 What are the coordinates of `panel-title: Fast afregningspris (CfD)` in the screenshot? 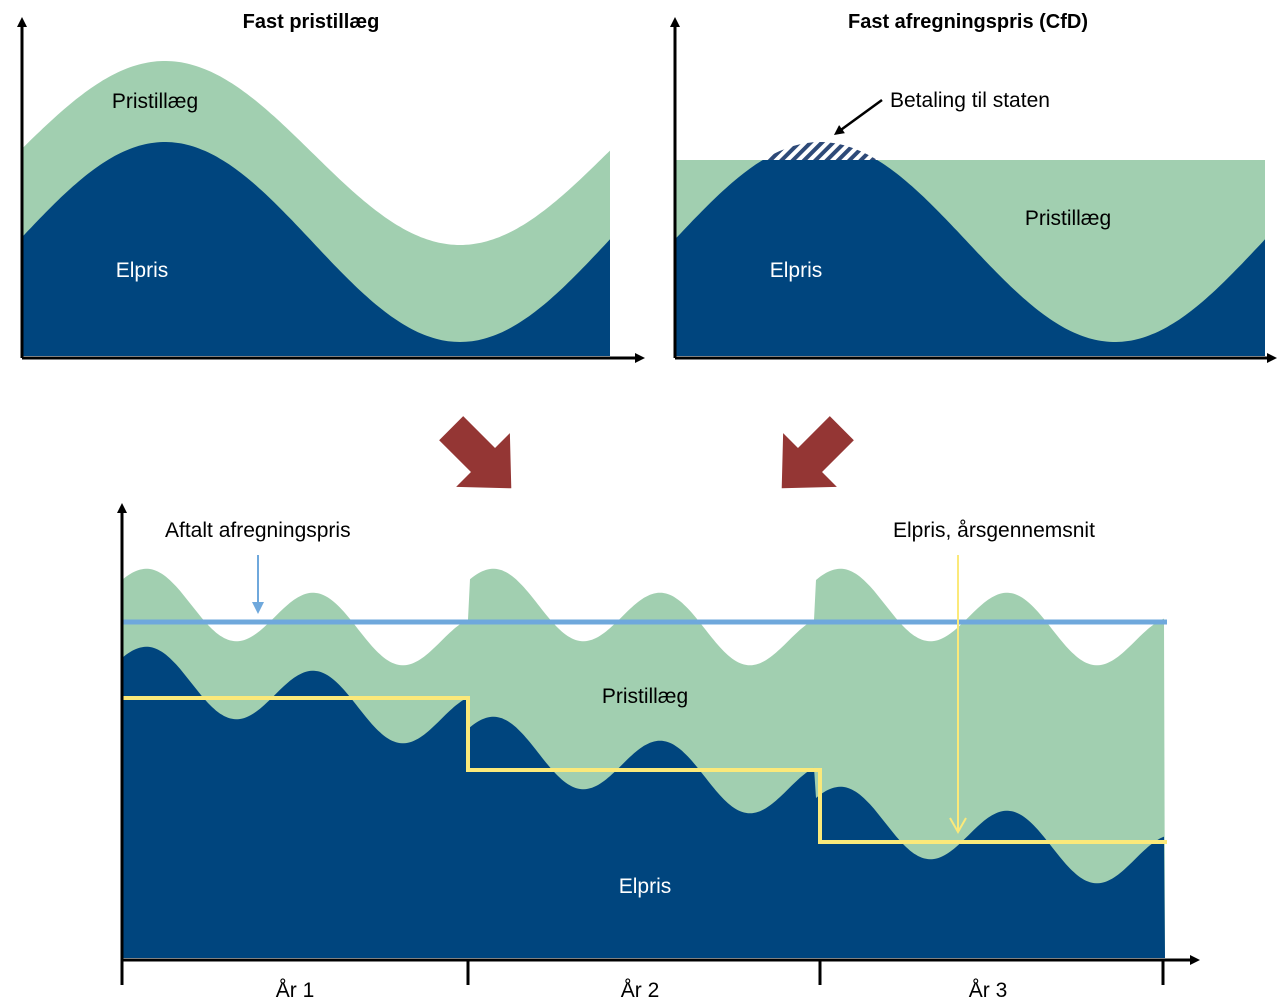 It's located at (968, 22).